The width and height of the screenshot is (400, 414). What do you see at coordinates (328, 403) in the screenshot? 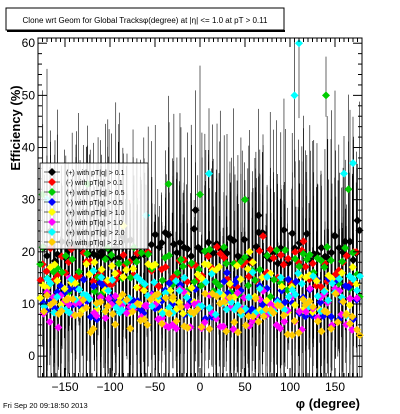
I see `x-axis-title: φ (degree)` at bounding box center [328, 403].